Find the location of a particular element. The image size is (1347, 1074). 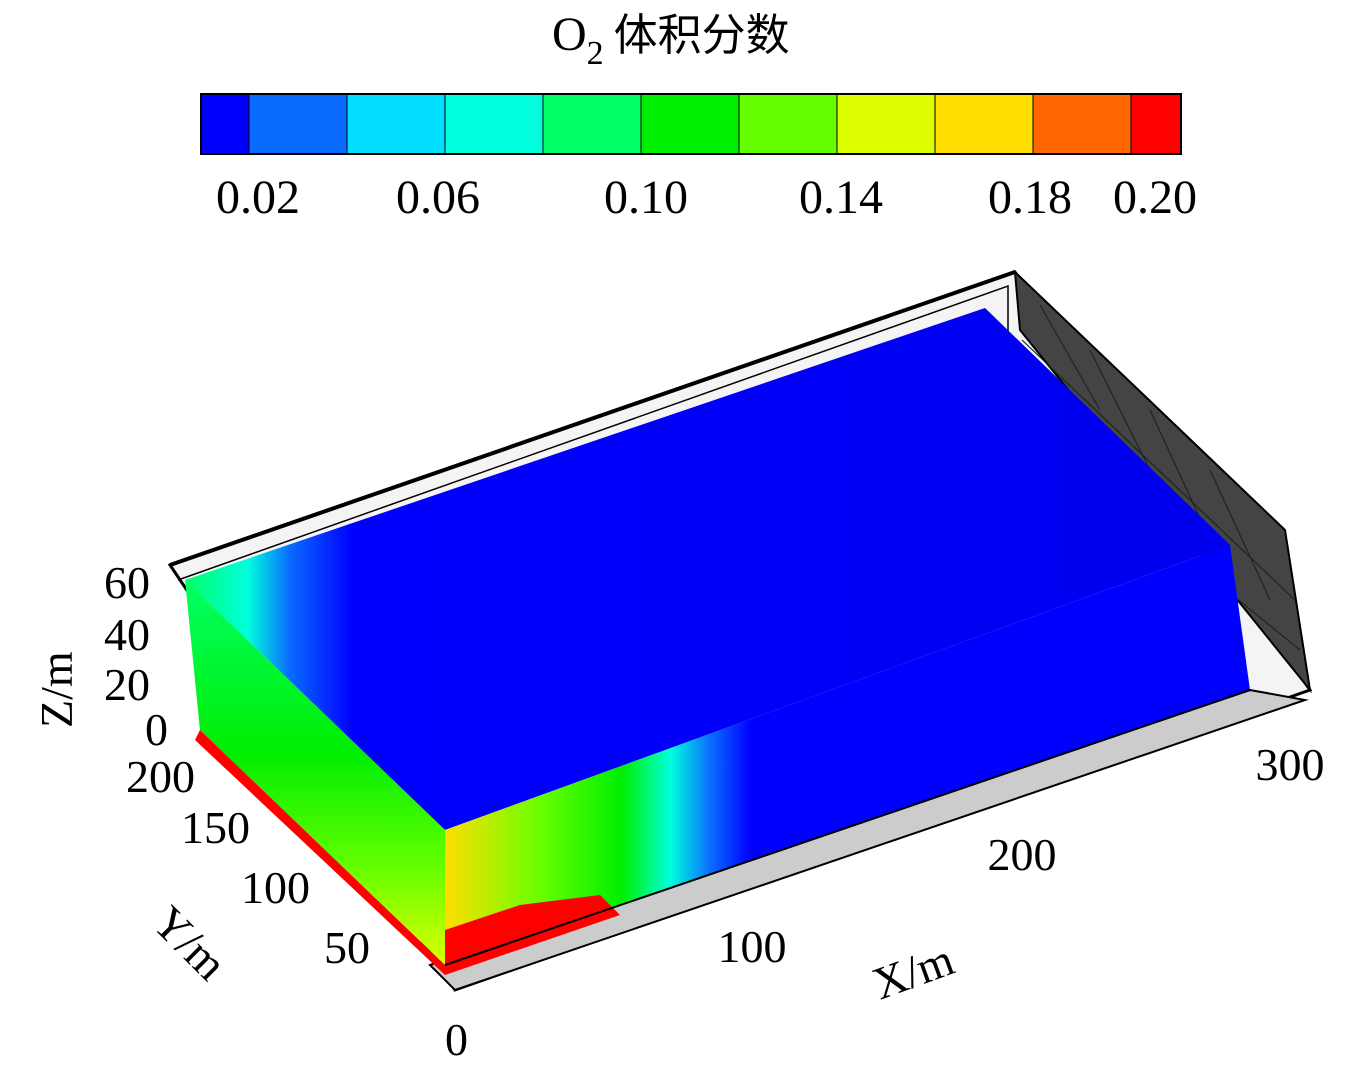

z-axis-label: Z/m is located at coordinates (56, 689).